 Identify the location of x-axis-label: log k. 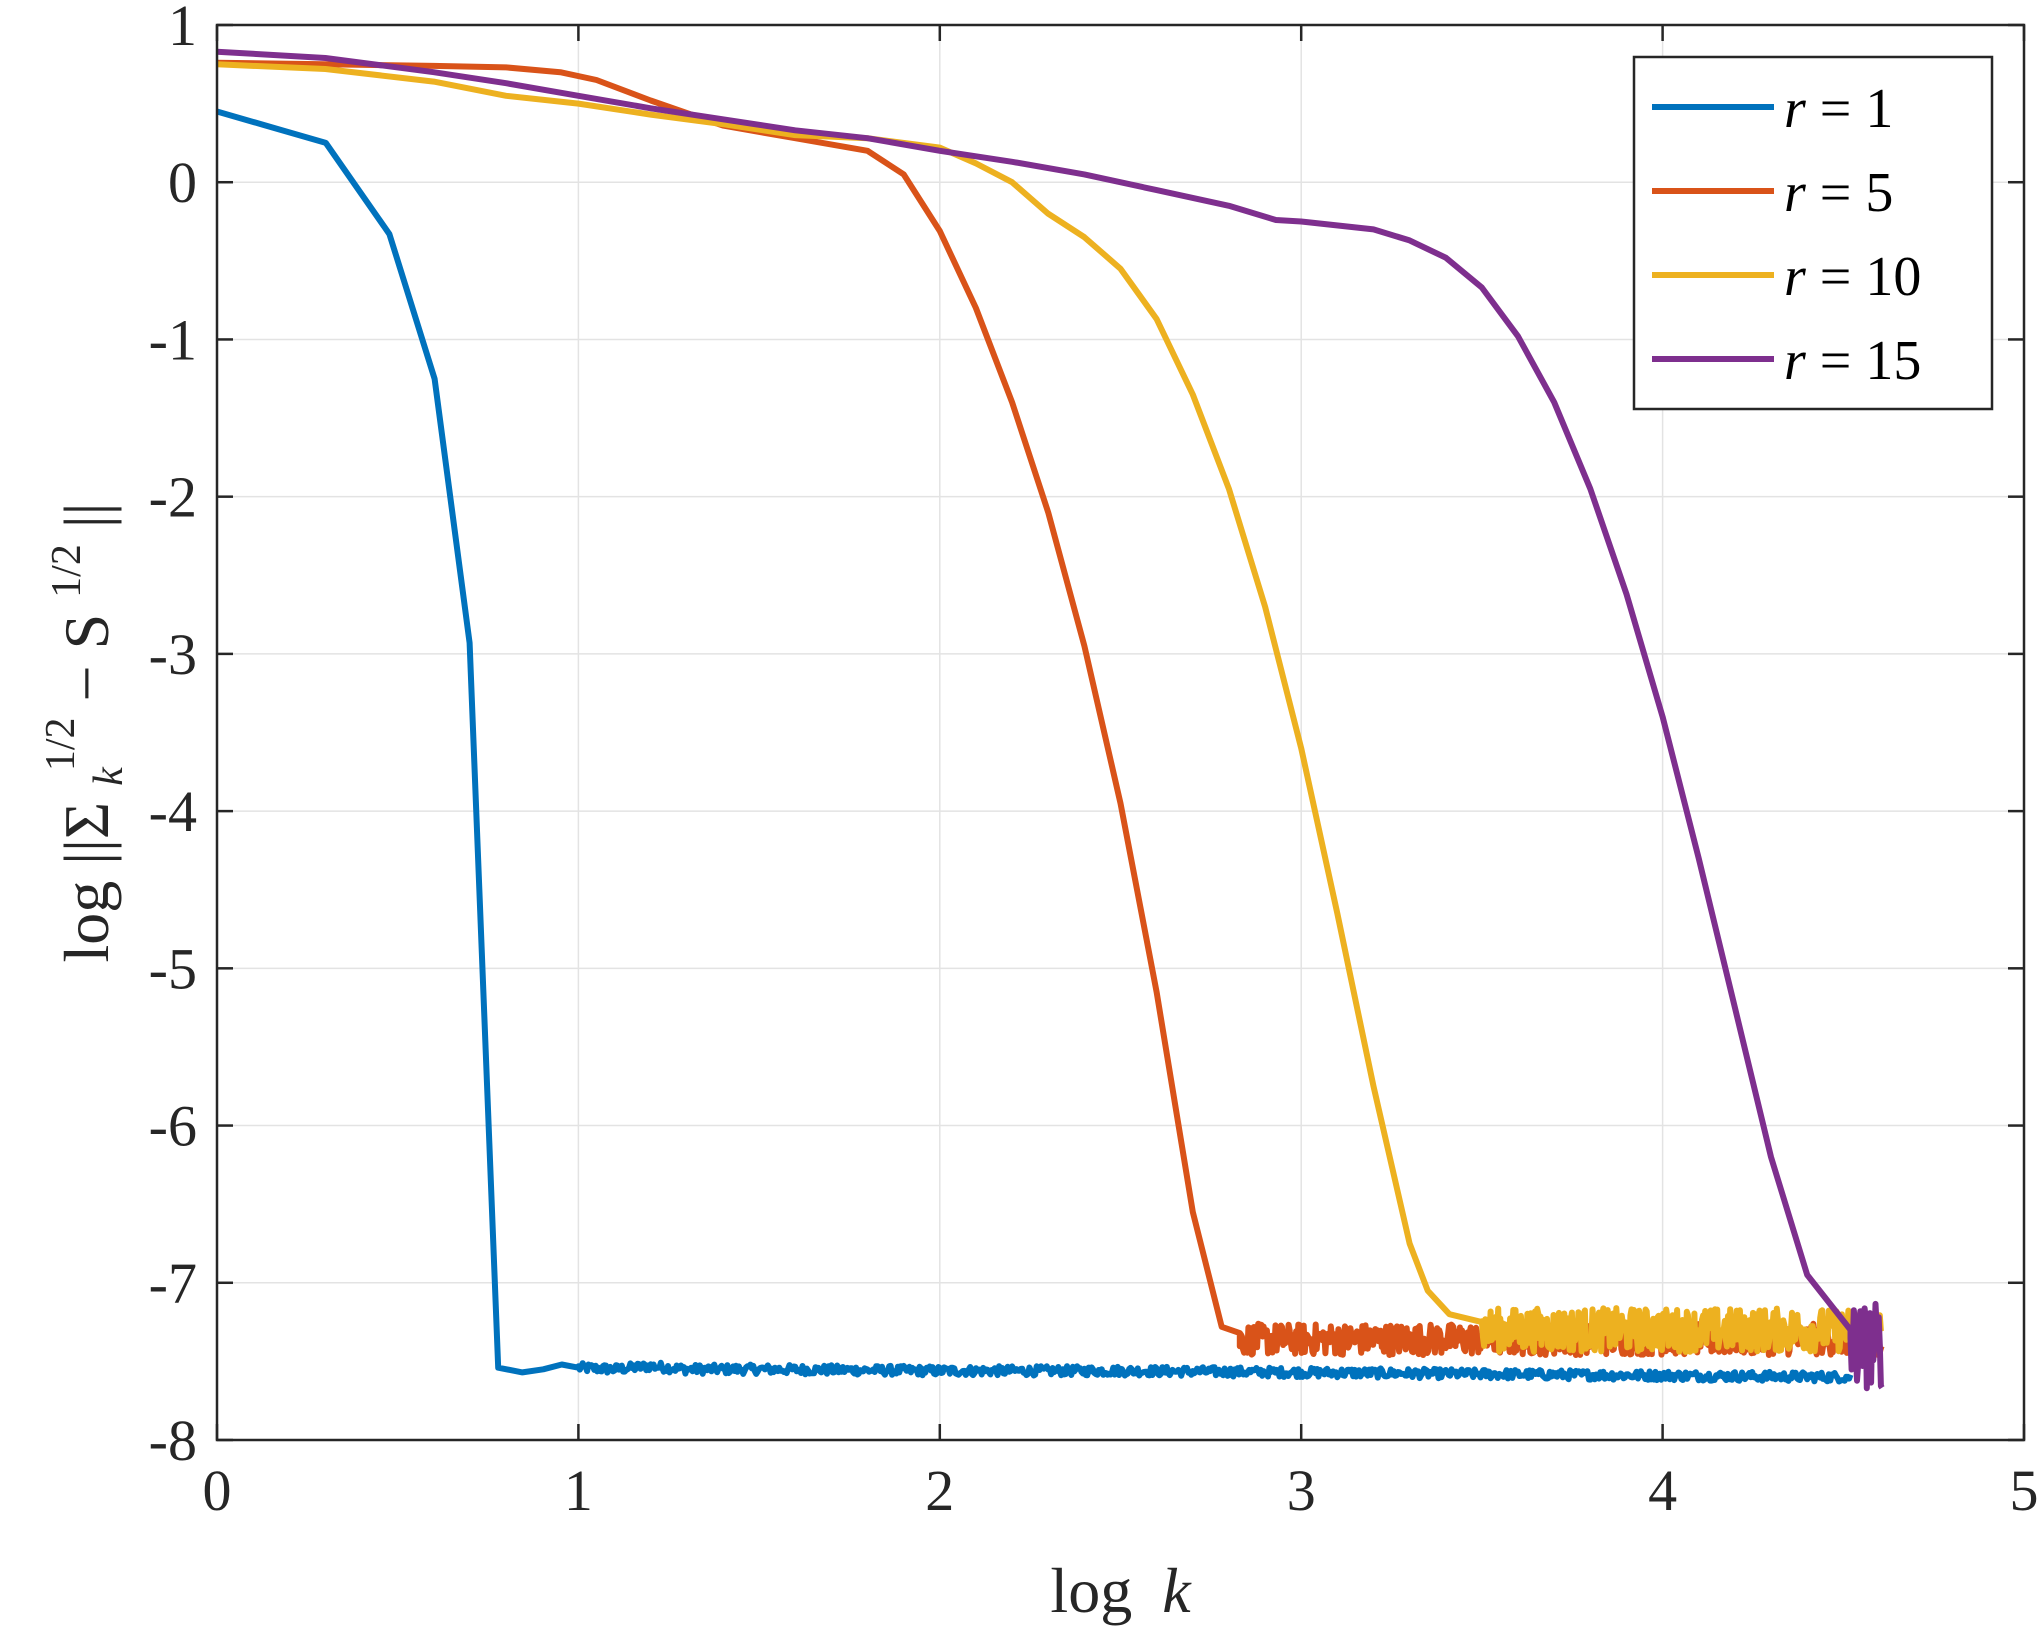
(1121, 1590).